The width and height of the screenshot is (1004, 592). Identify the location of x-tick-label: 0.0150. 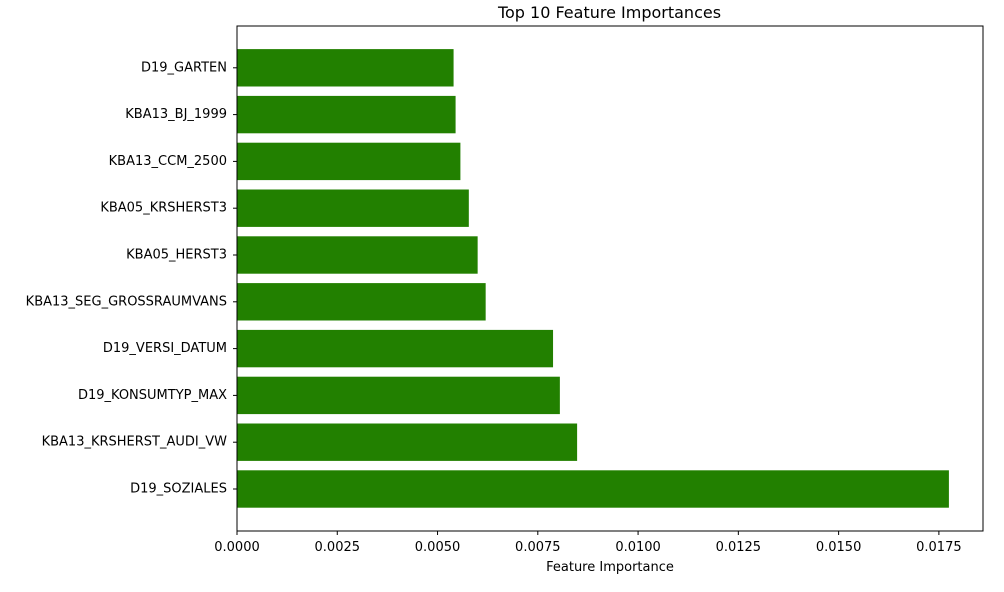
(839, 547).